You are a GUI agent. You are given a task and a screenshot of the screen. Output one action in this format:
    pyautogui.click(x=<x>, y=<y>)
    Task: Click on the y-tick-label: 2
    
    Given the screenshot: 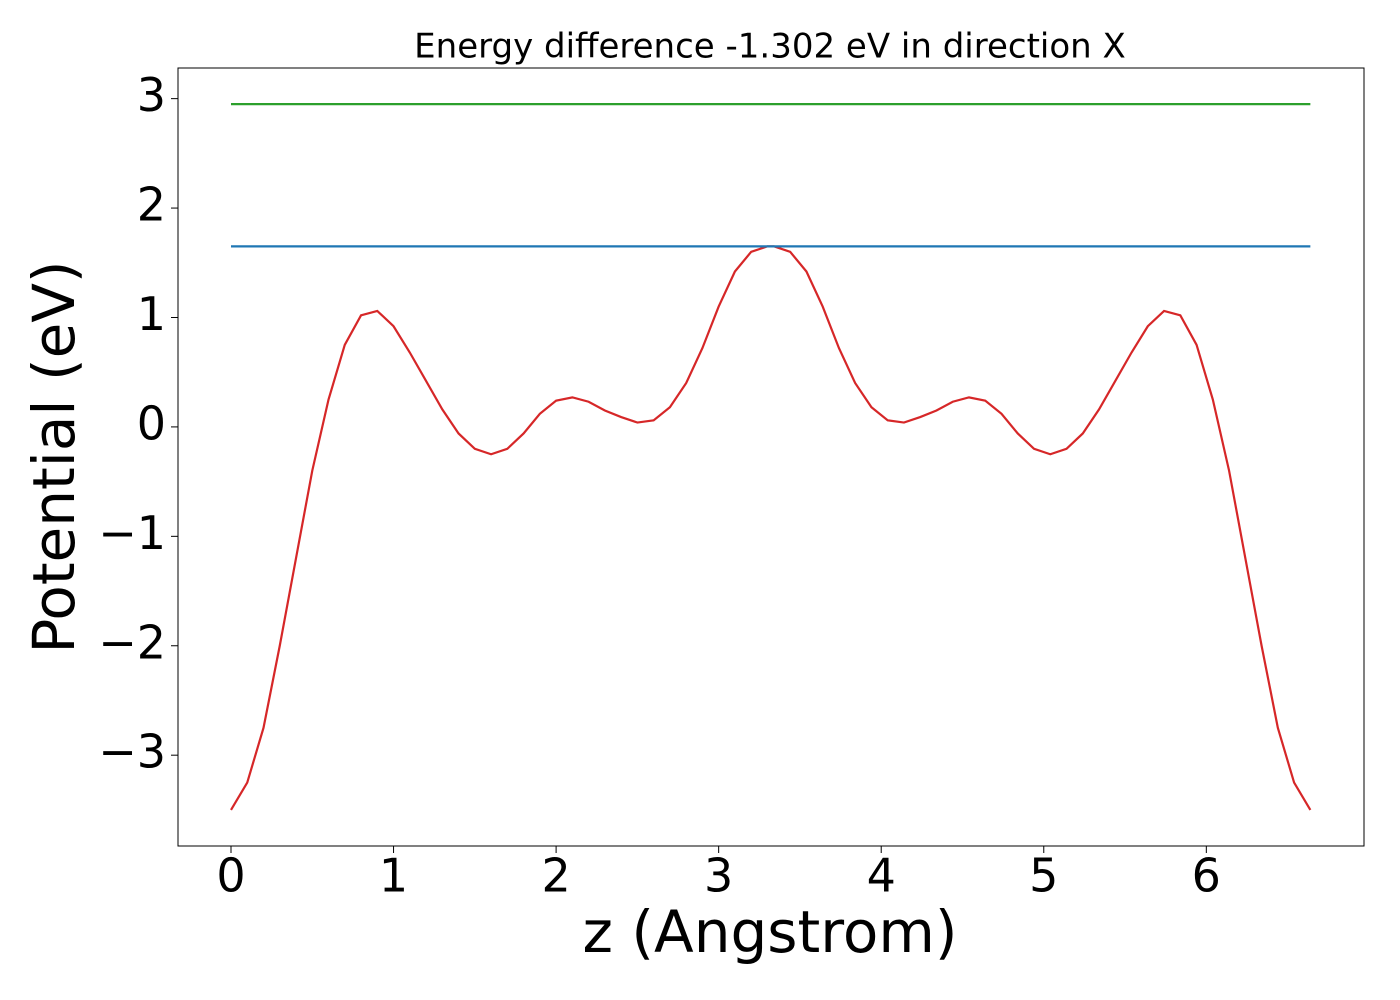 What is the action you would take?
    pyautogui.click(x=151, y=205)
    